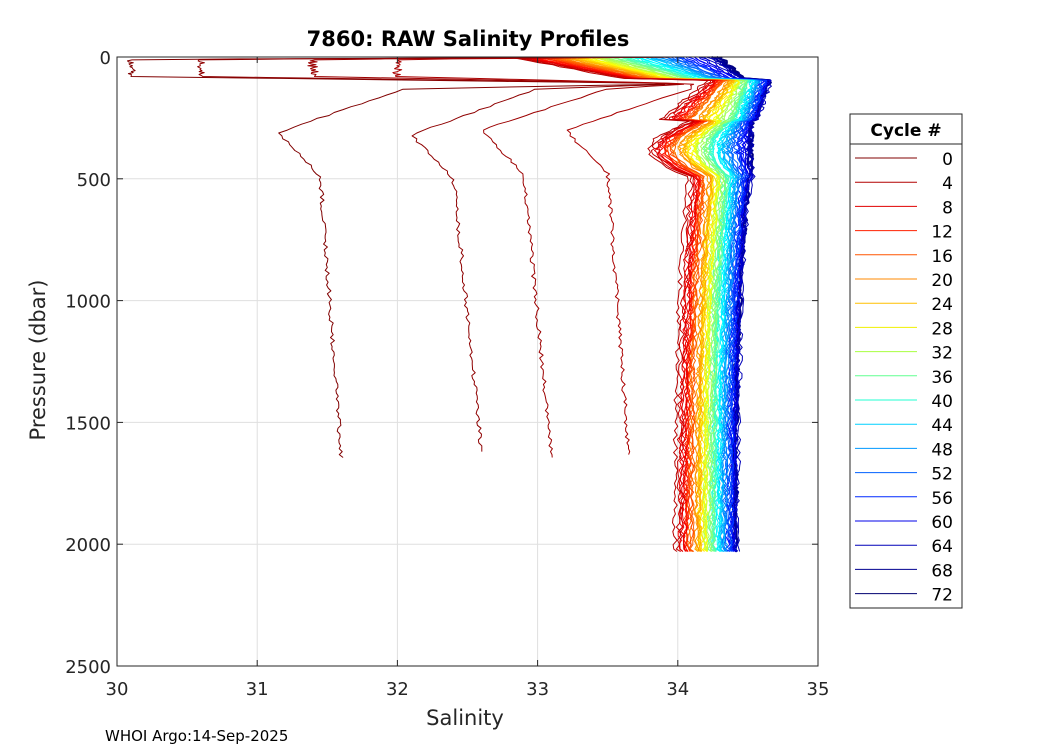  Describe the element at coordinates (942, 402) in the screenshot. I see `legend-label: 40` at that location.